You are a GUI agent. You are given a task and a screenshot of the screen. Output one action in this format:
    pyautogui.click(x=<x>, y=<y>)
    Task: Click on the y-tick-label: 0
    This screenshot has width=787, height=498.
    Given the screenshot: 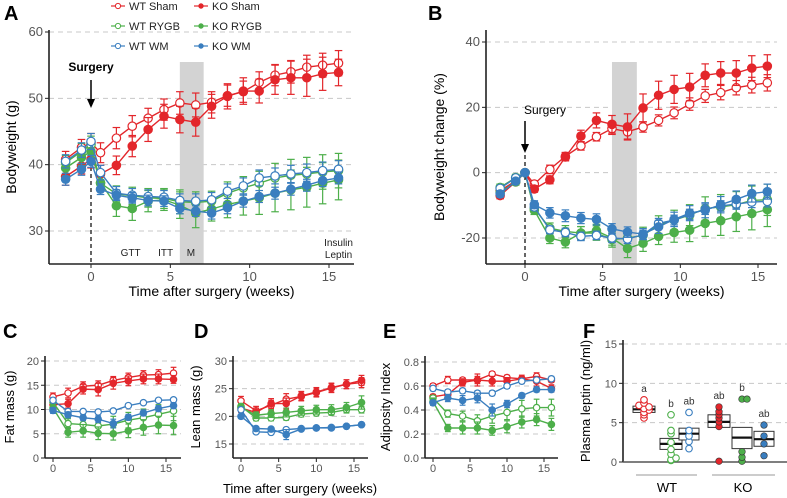 What is the action you would take?
    pyautogui.click(x=476, y=172)
    